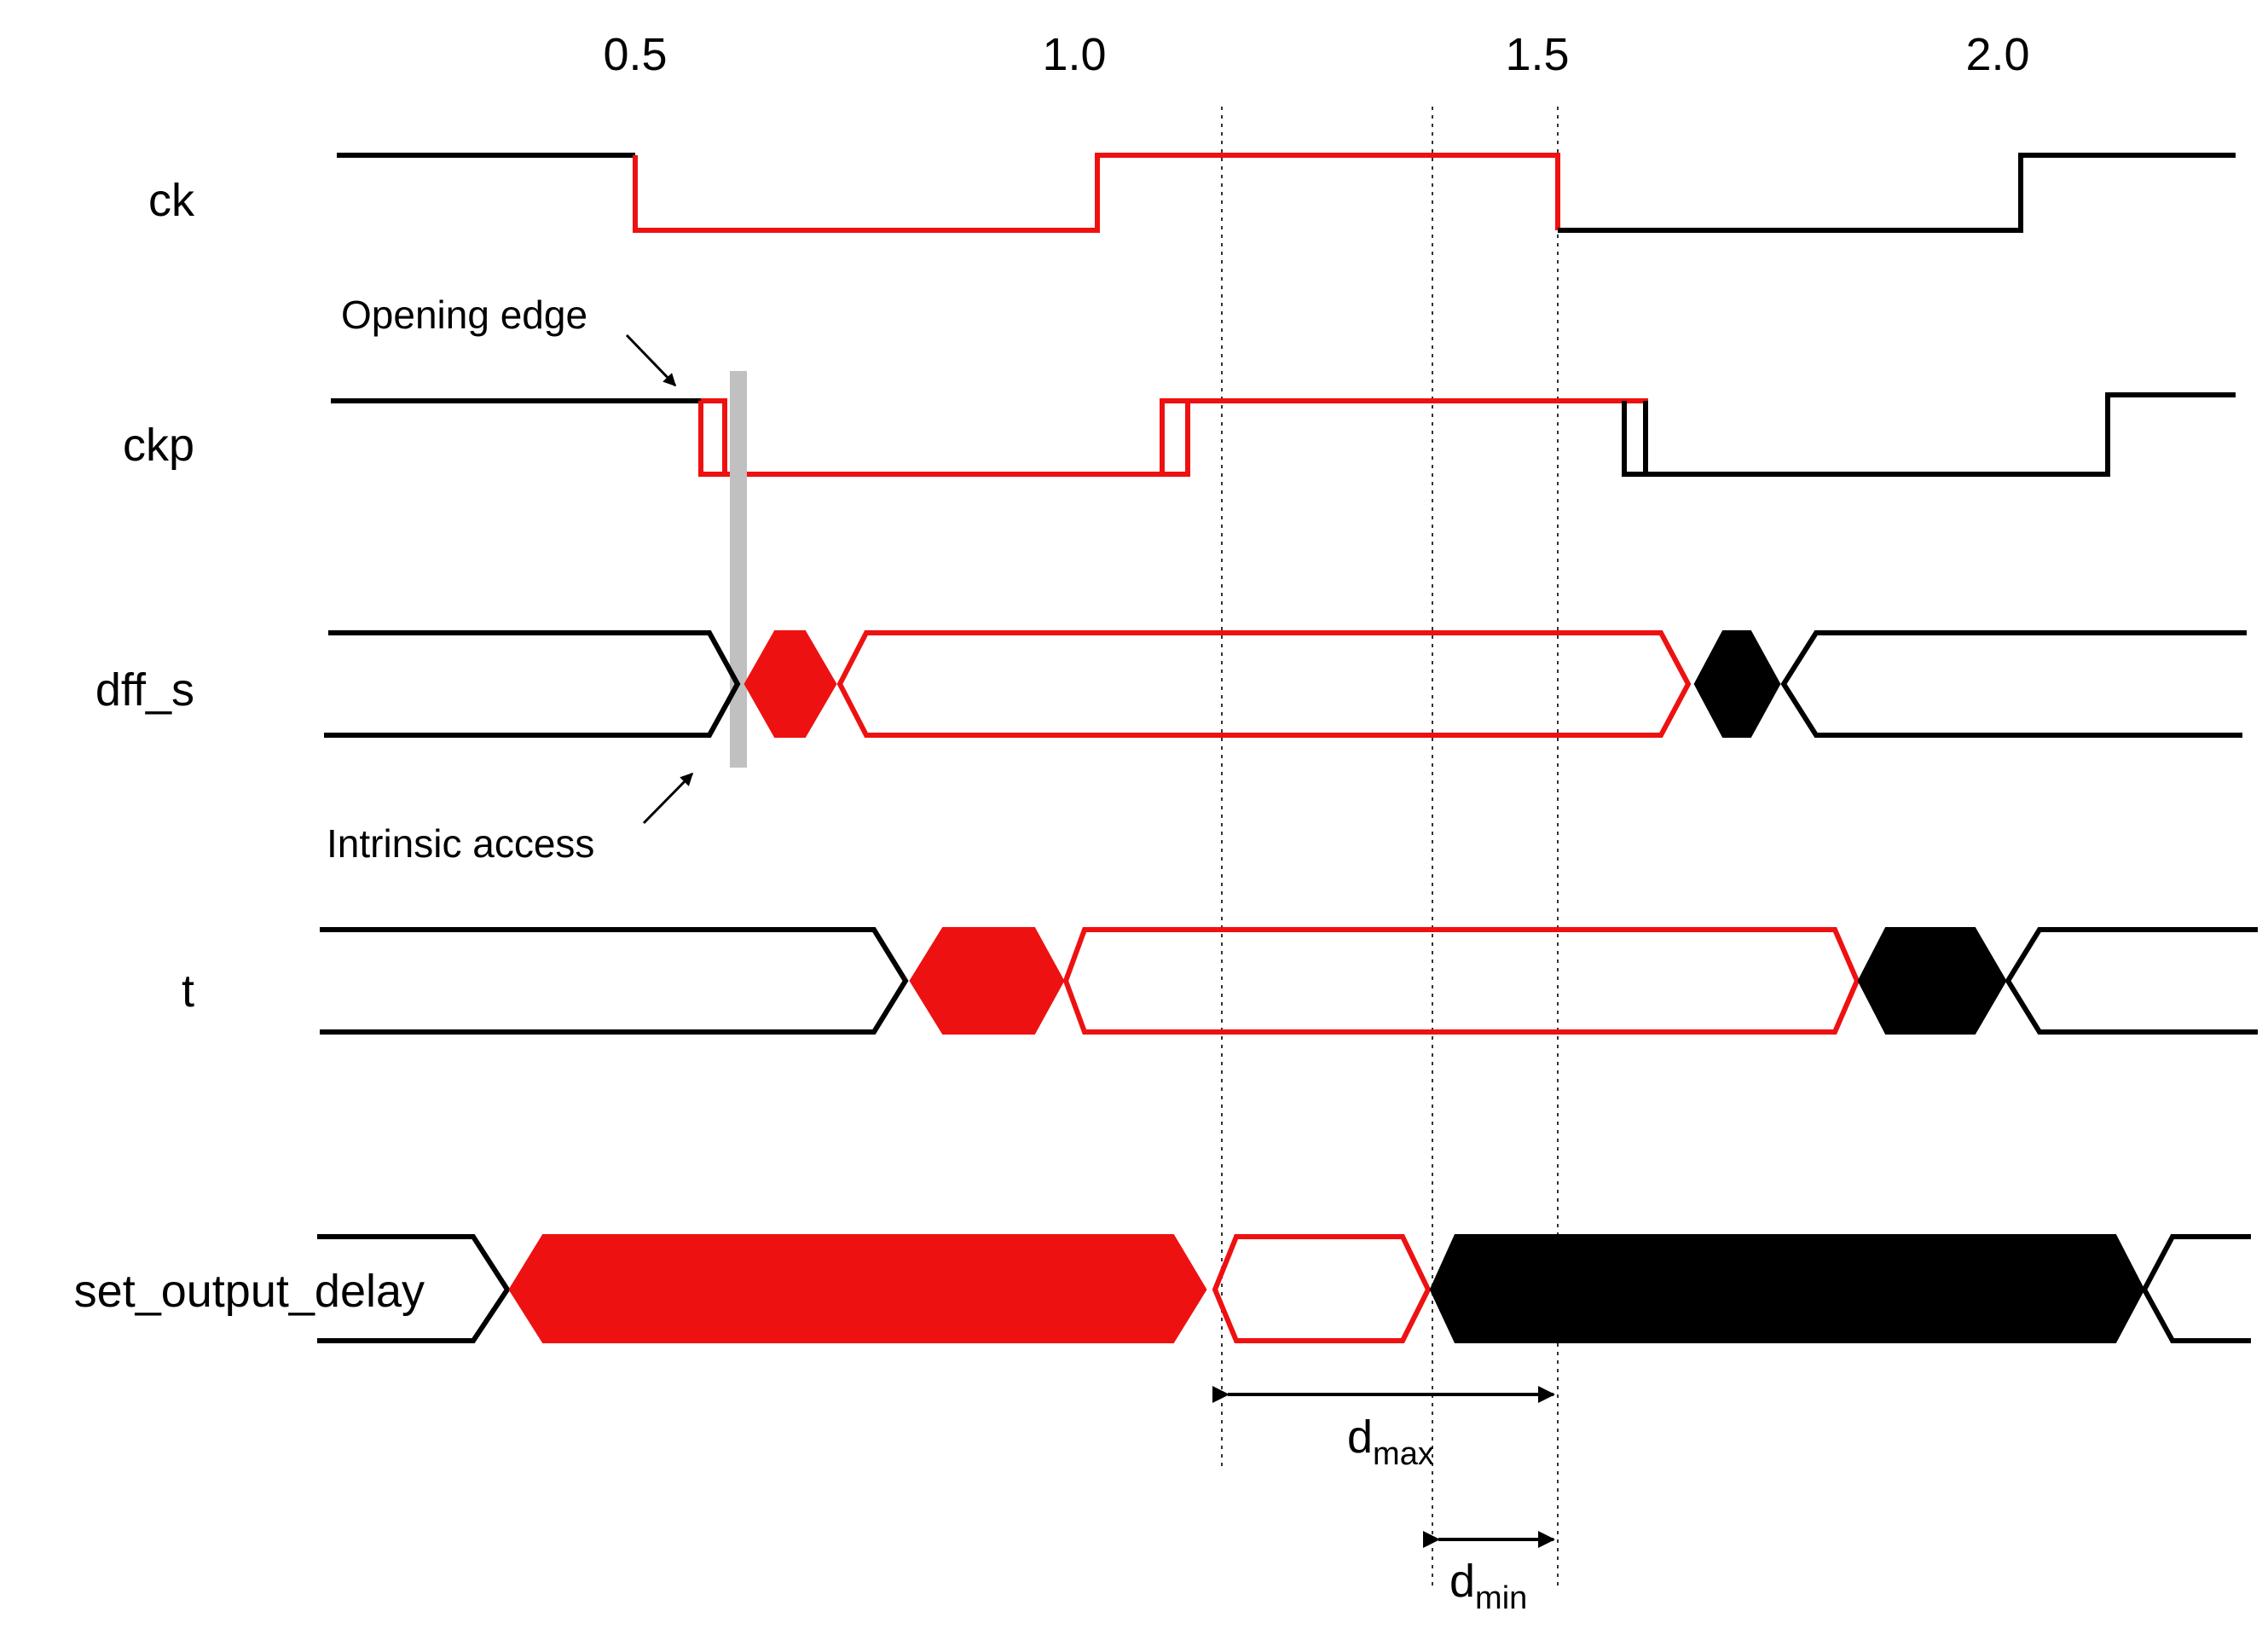 The width and height of the screenshot is (2268, 1629). Describe the element at coordinates (614, 981) in the screenshot. I see `t-black-start` at that location.